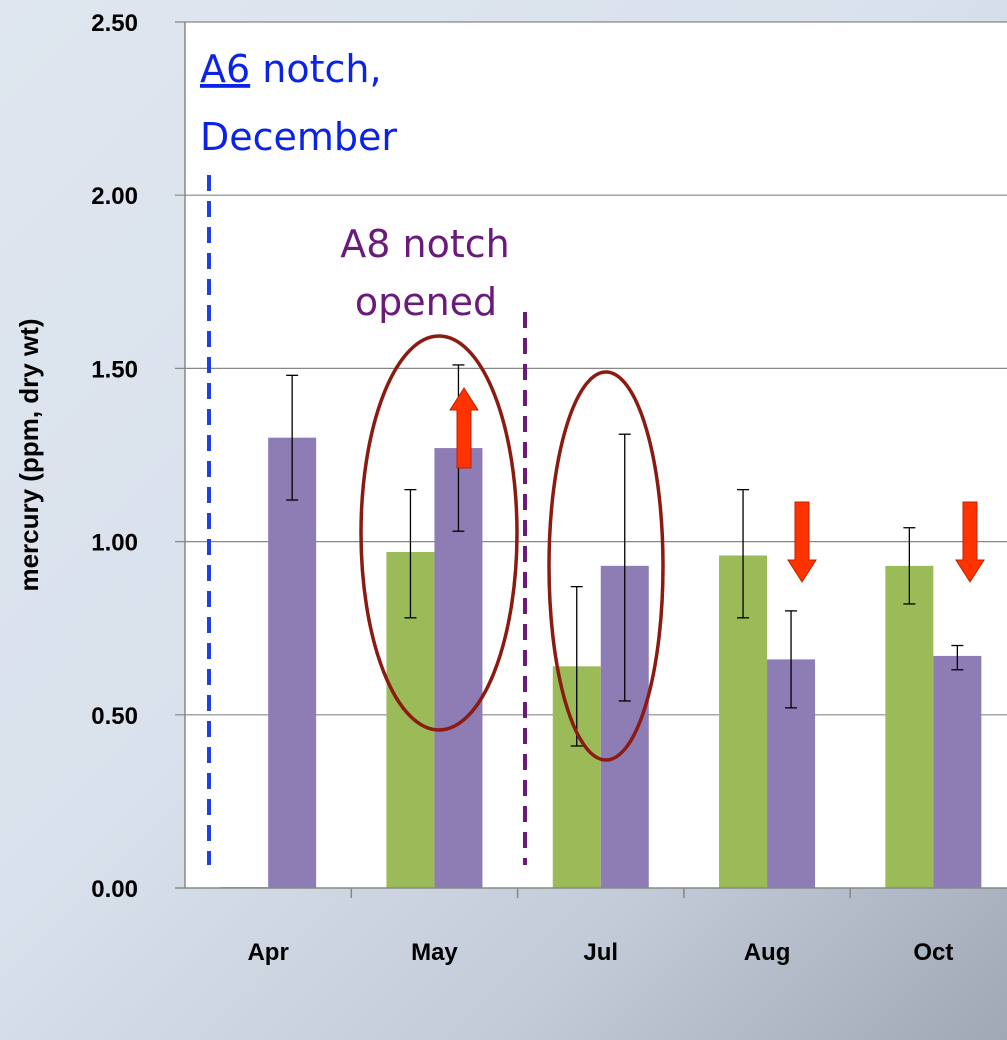 The width and height of the screenshot is (1007, 1040). Describe the element at coordinates (909, 726) in the screenshot. I see `bar-series1-oct` at that location.